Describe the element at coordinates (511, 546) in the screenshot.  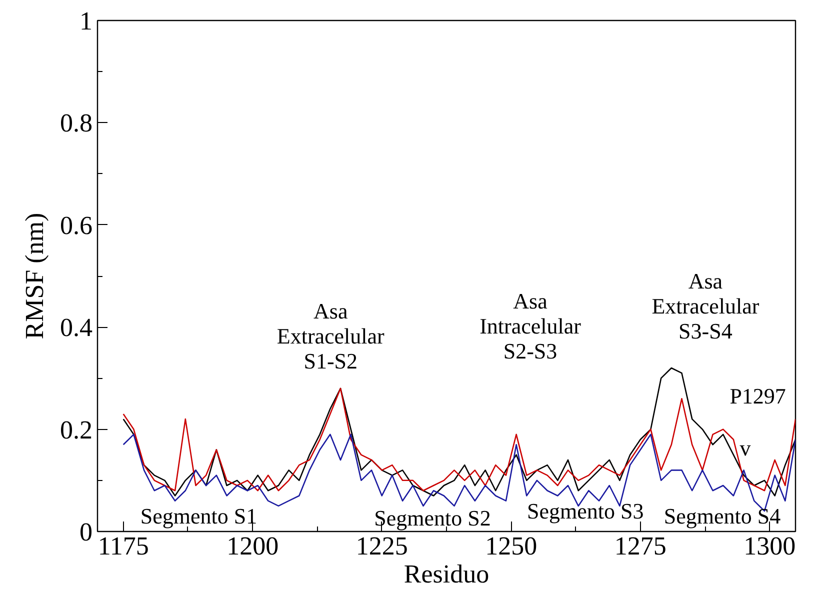
I see `x-tick-label: 1250` at that location.